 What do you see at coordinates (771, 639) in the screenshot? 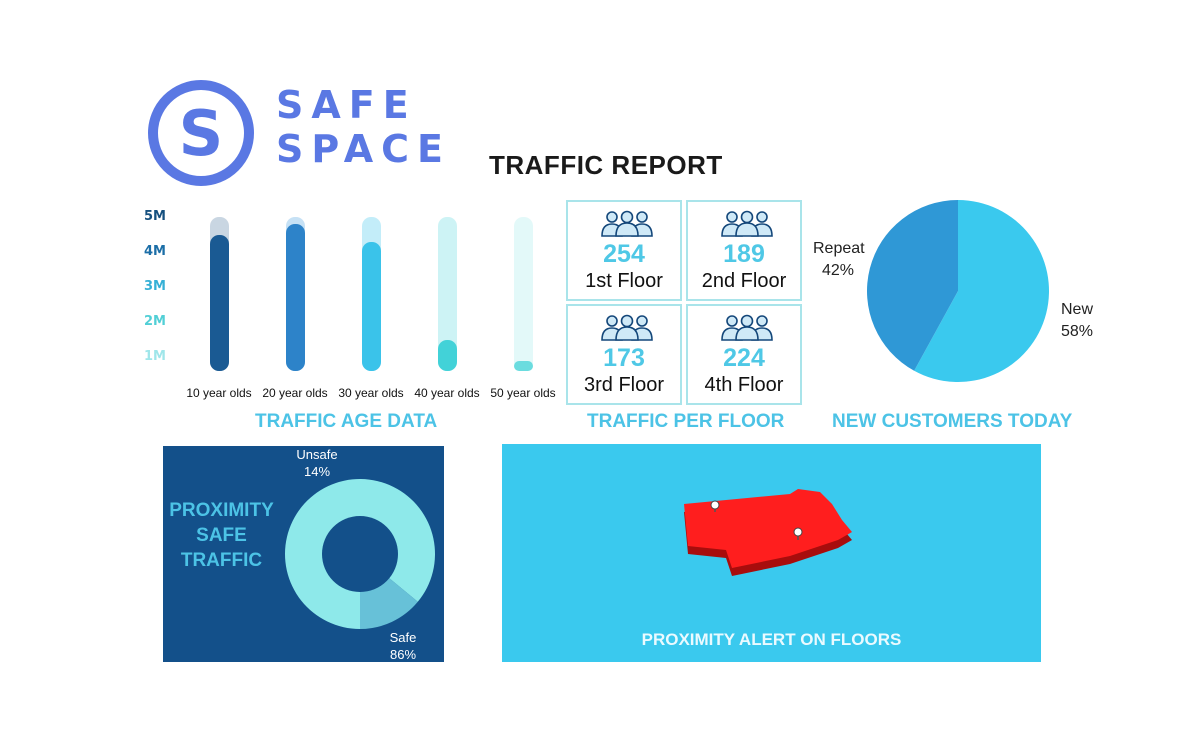
I see `alert-title: PROXIMITY ALERT ON FLOORS` at bounding box center [771, 639].